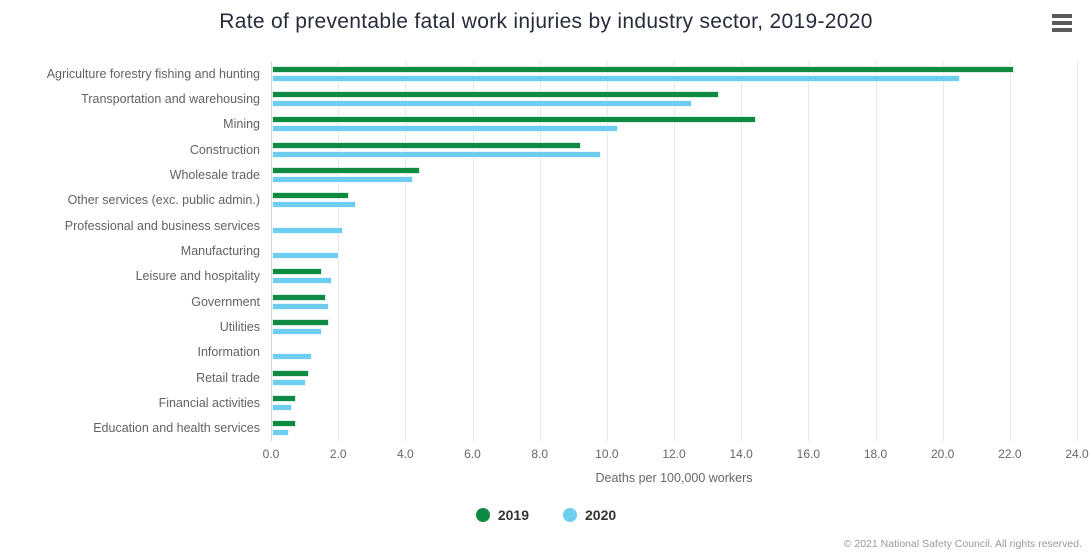  What do you see at coordinates (1077, 454) in the screenshot?
I see `x-tick-label: 24.0` at bounding box center [1077, 454].